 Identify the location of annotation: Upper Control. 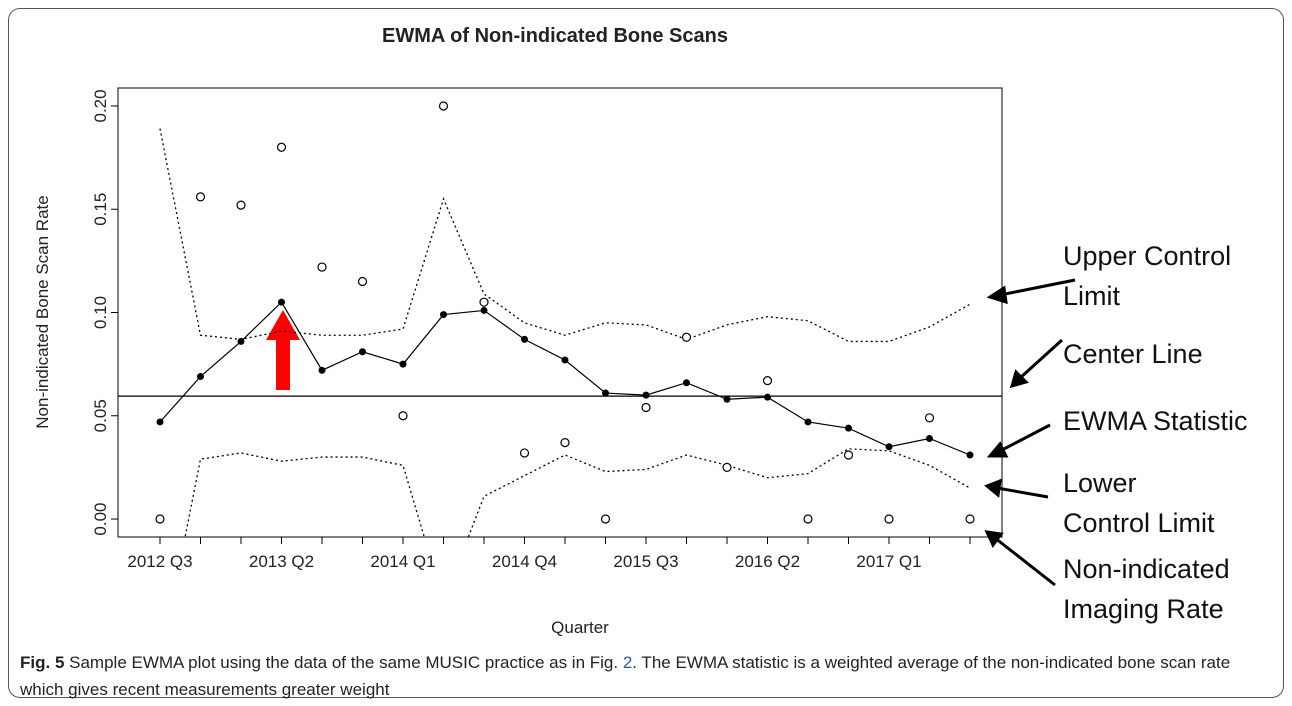
(1147, 256).